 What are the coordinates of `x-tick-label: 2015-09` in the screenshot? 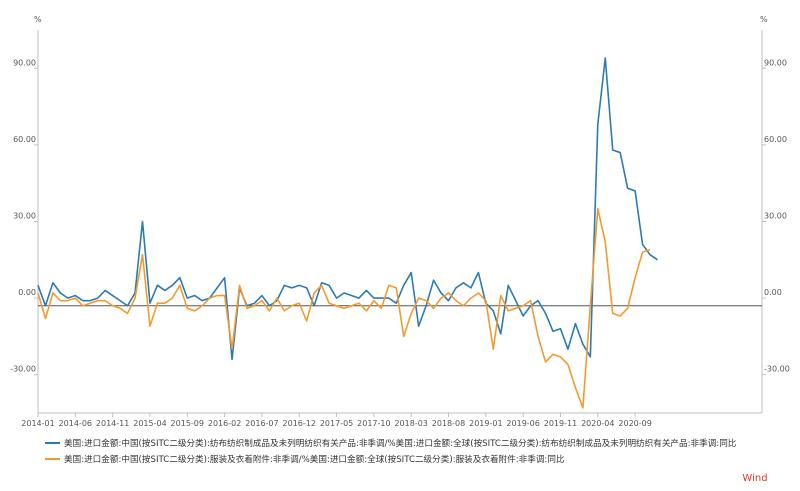 It's located at (187, 423).